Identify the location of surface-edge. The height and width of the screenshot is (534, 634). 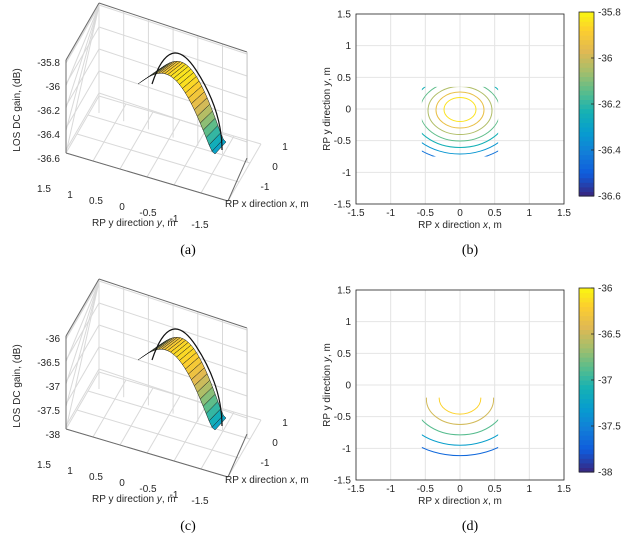
(187, 377).